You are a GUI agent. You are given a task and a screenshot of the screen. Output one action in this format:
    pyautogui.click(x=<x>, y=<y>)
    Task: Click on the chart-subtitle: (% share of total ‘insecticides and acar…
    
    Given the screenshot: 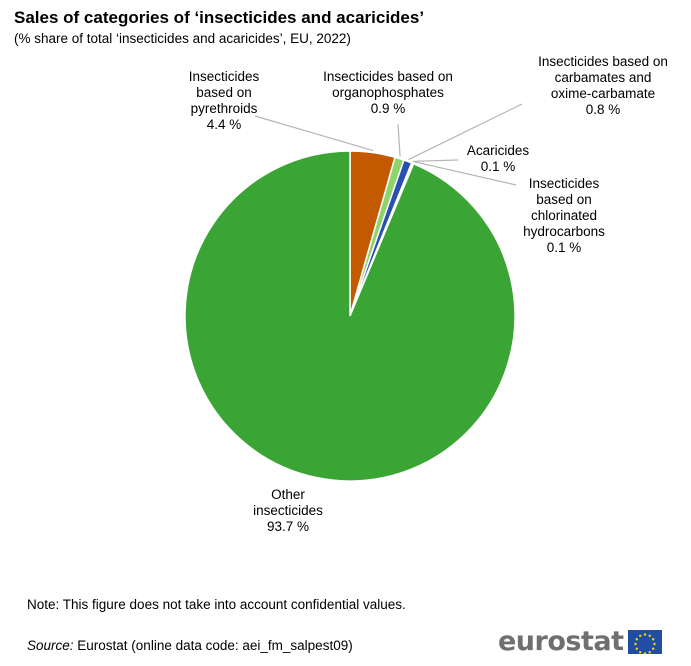 What is the action you would take?
    pyautogui.click(x=182, y=38)
    